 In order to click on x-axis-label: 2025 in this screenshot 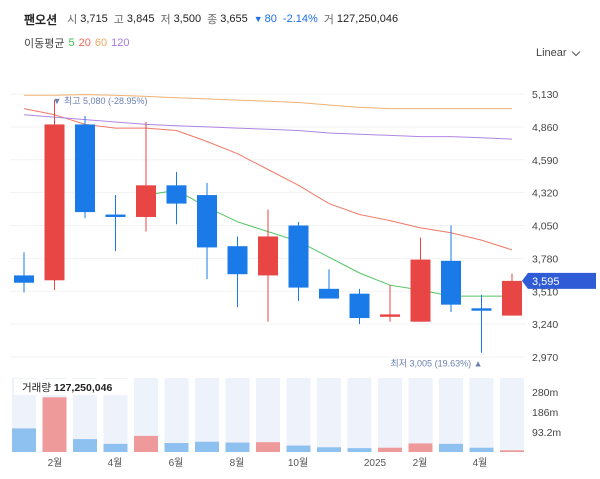, I will do `click(375, 463)`.